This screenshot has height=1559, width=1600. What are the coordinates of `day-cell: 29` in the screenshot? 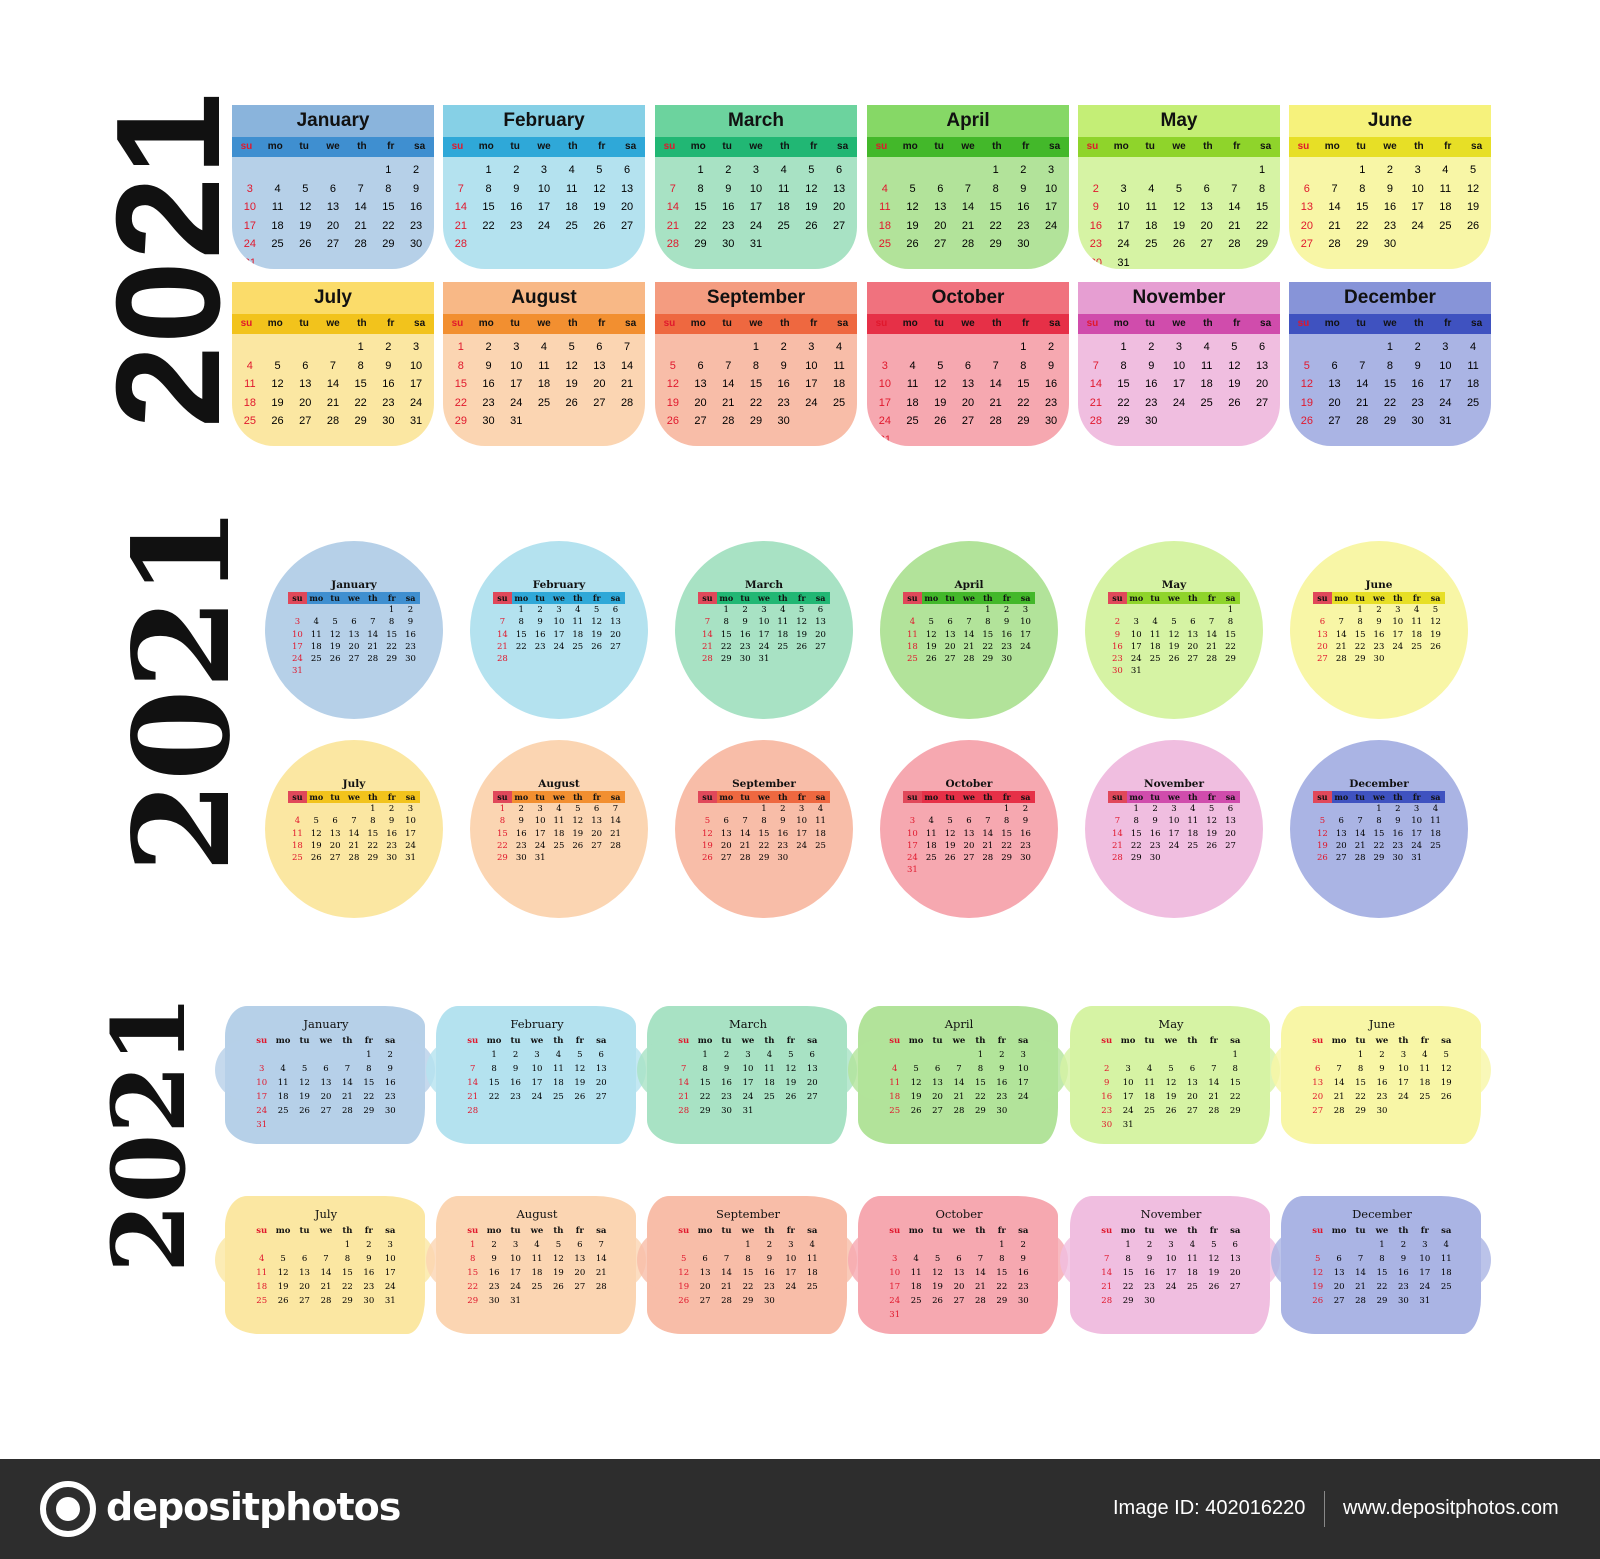 It's located at (392, 659).